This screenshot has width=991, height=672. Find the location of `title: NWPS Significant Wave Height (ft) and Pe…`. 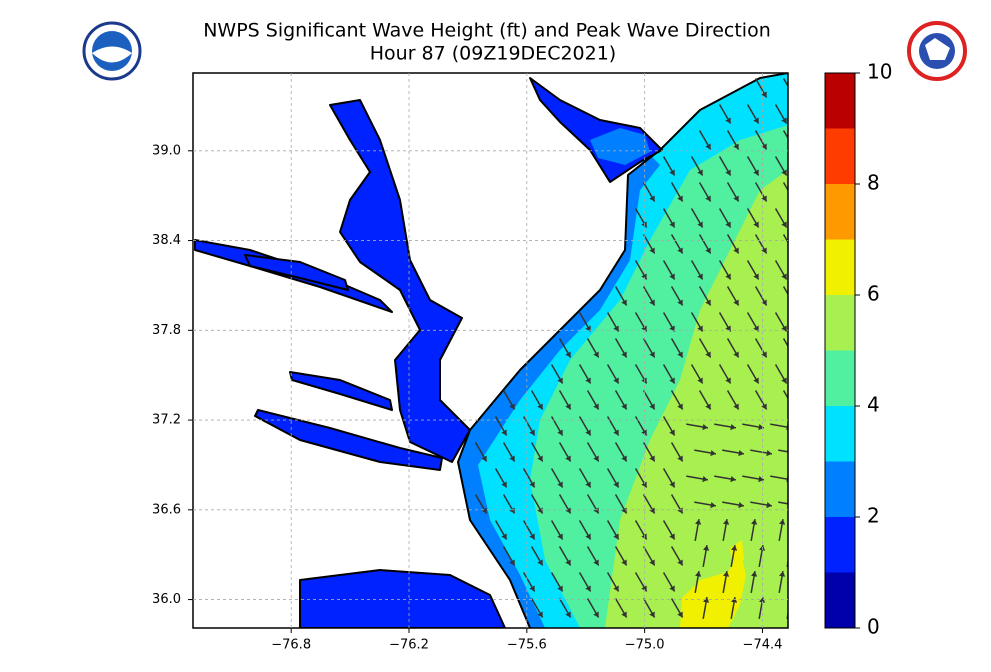

title: NWPS Significant Wave Height (ft) and Pe… is located at coordinates (487, 31).